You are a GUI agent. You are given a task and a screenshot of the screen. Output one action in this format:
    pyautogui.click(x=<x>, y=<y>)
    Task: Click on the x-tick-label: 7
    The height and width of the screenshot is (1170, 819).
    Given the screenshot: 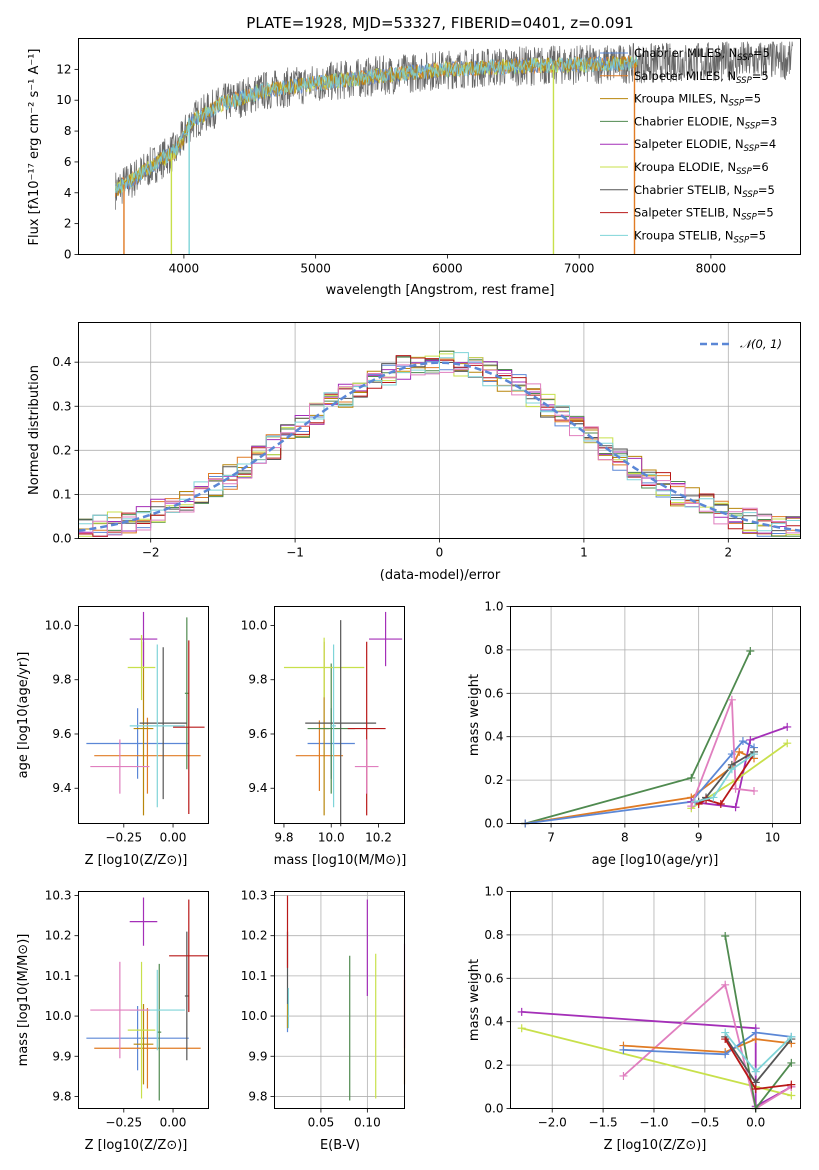 What is the action you would take?
    pyautogui.click(x=551, y=838)
    